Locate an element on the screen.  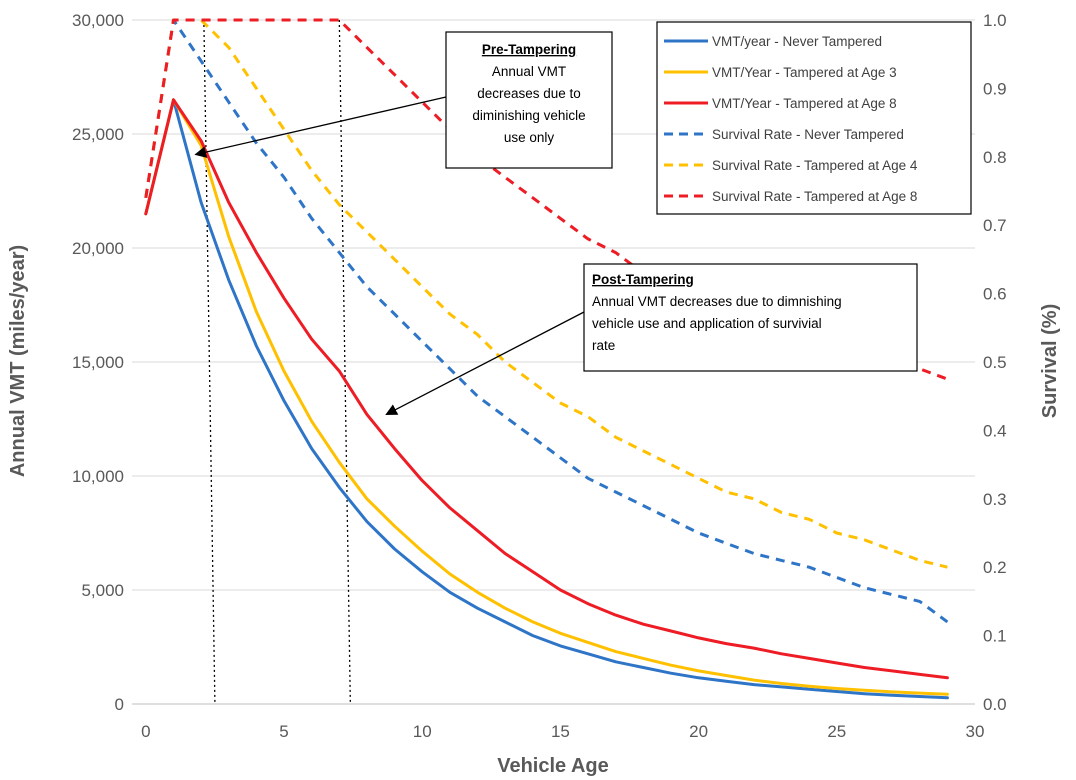
y2-tick-label: 0.7 is located at coordinates (995, 225).